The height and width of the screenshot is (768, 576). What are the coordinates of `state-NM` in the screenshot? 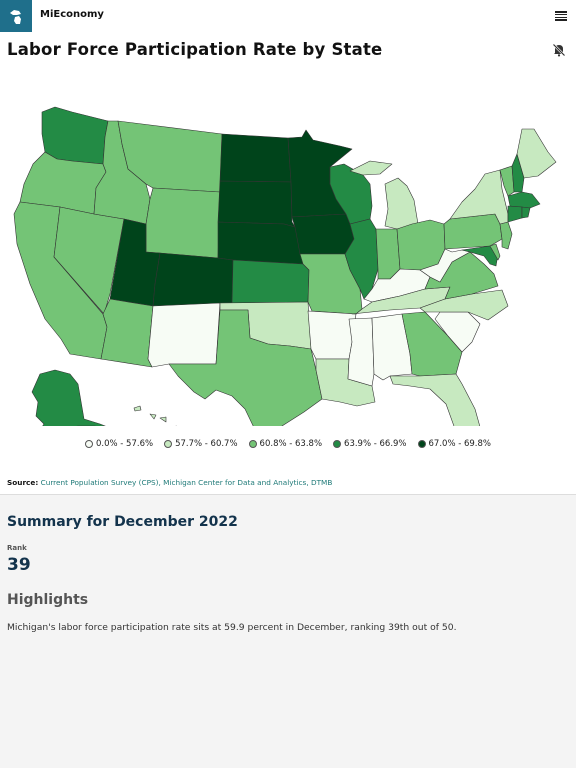 It's located at (184, 335).